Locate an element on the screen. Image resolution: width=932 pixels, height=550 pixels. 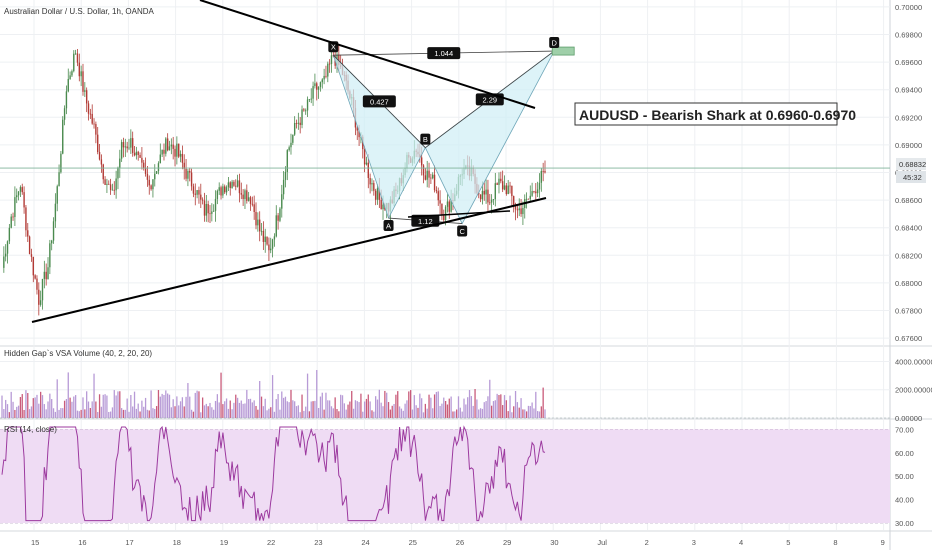
ratio-label: 0.427 is located at coordinates (379, 101).